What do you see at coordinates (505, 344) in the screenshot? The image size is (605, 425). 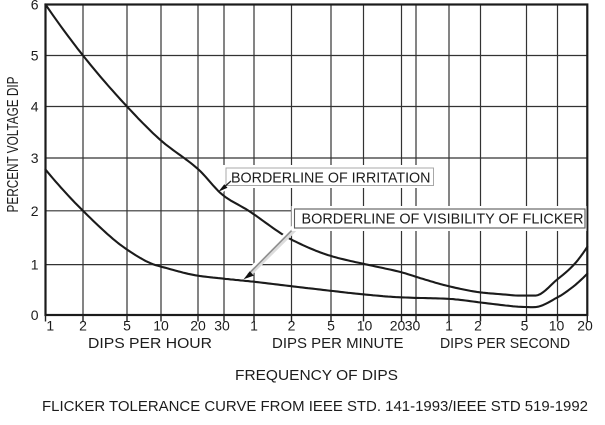 I see `svg-text: DIPS PER SECOND` at bounding box center [505, 344].